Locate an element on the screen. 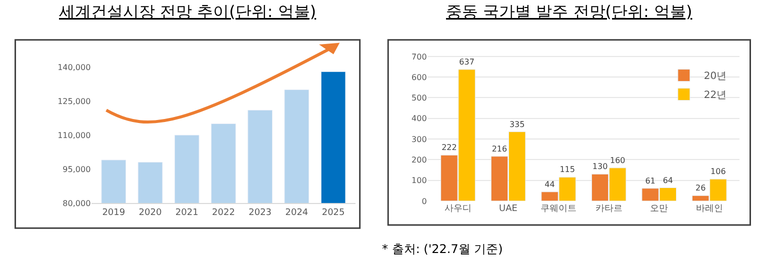 This screenshot has width=764, height=261. legend-label: 22년 is located at coordinates (715, 96).